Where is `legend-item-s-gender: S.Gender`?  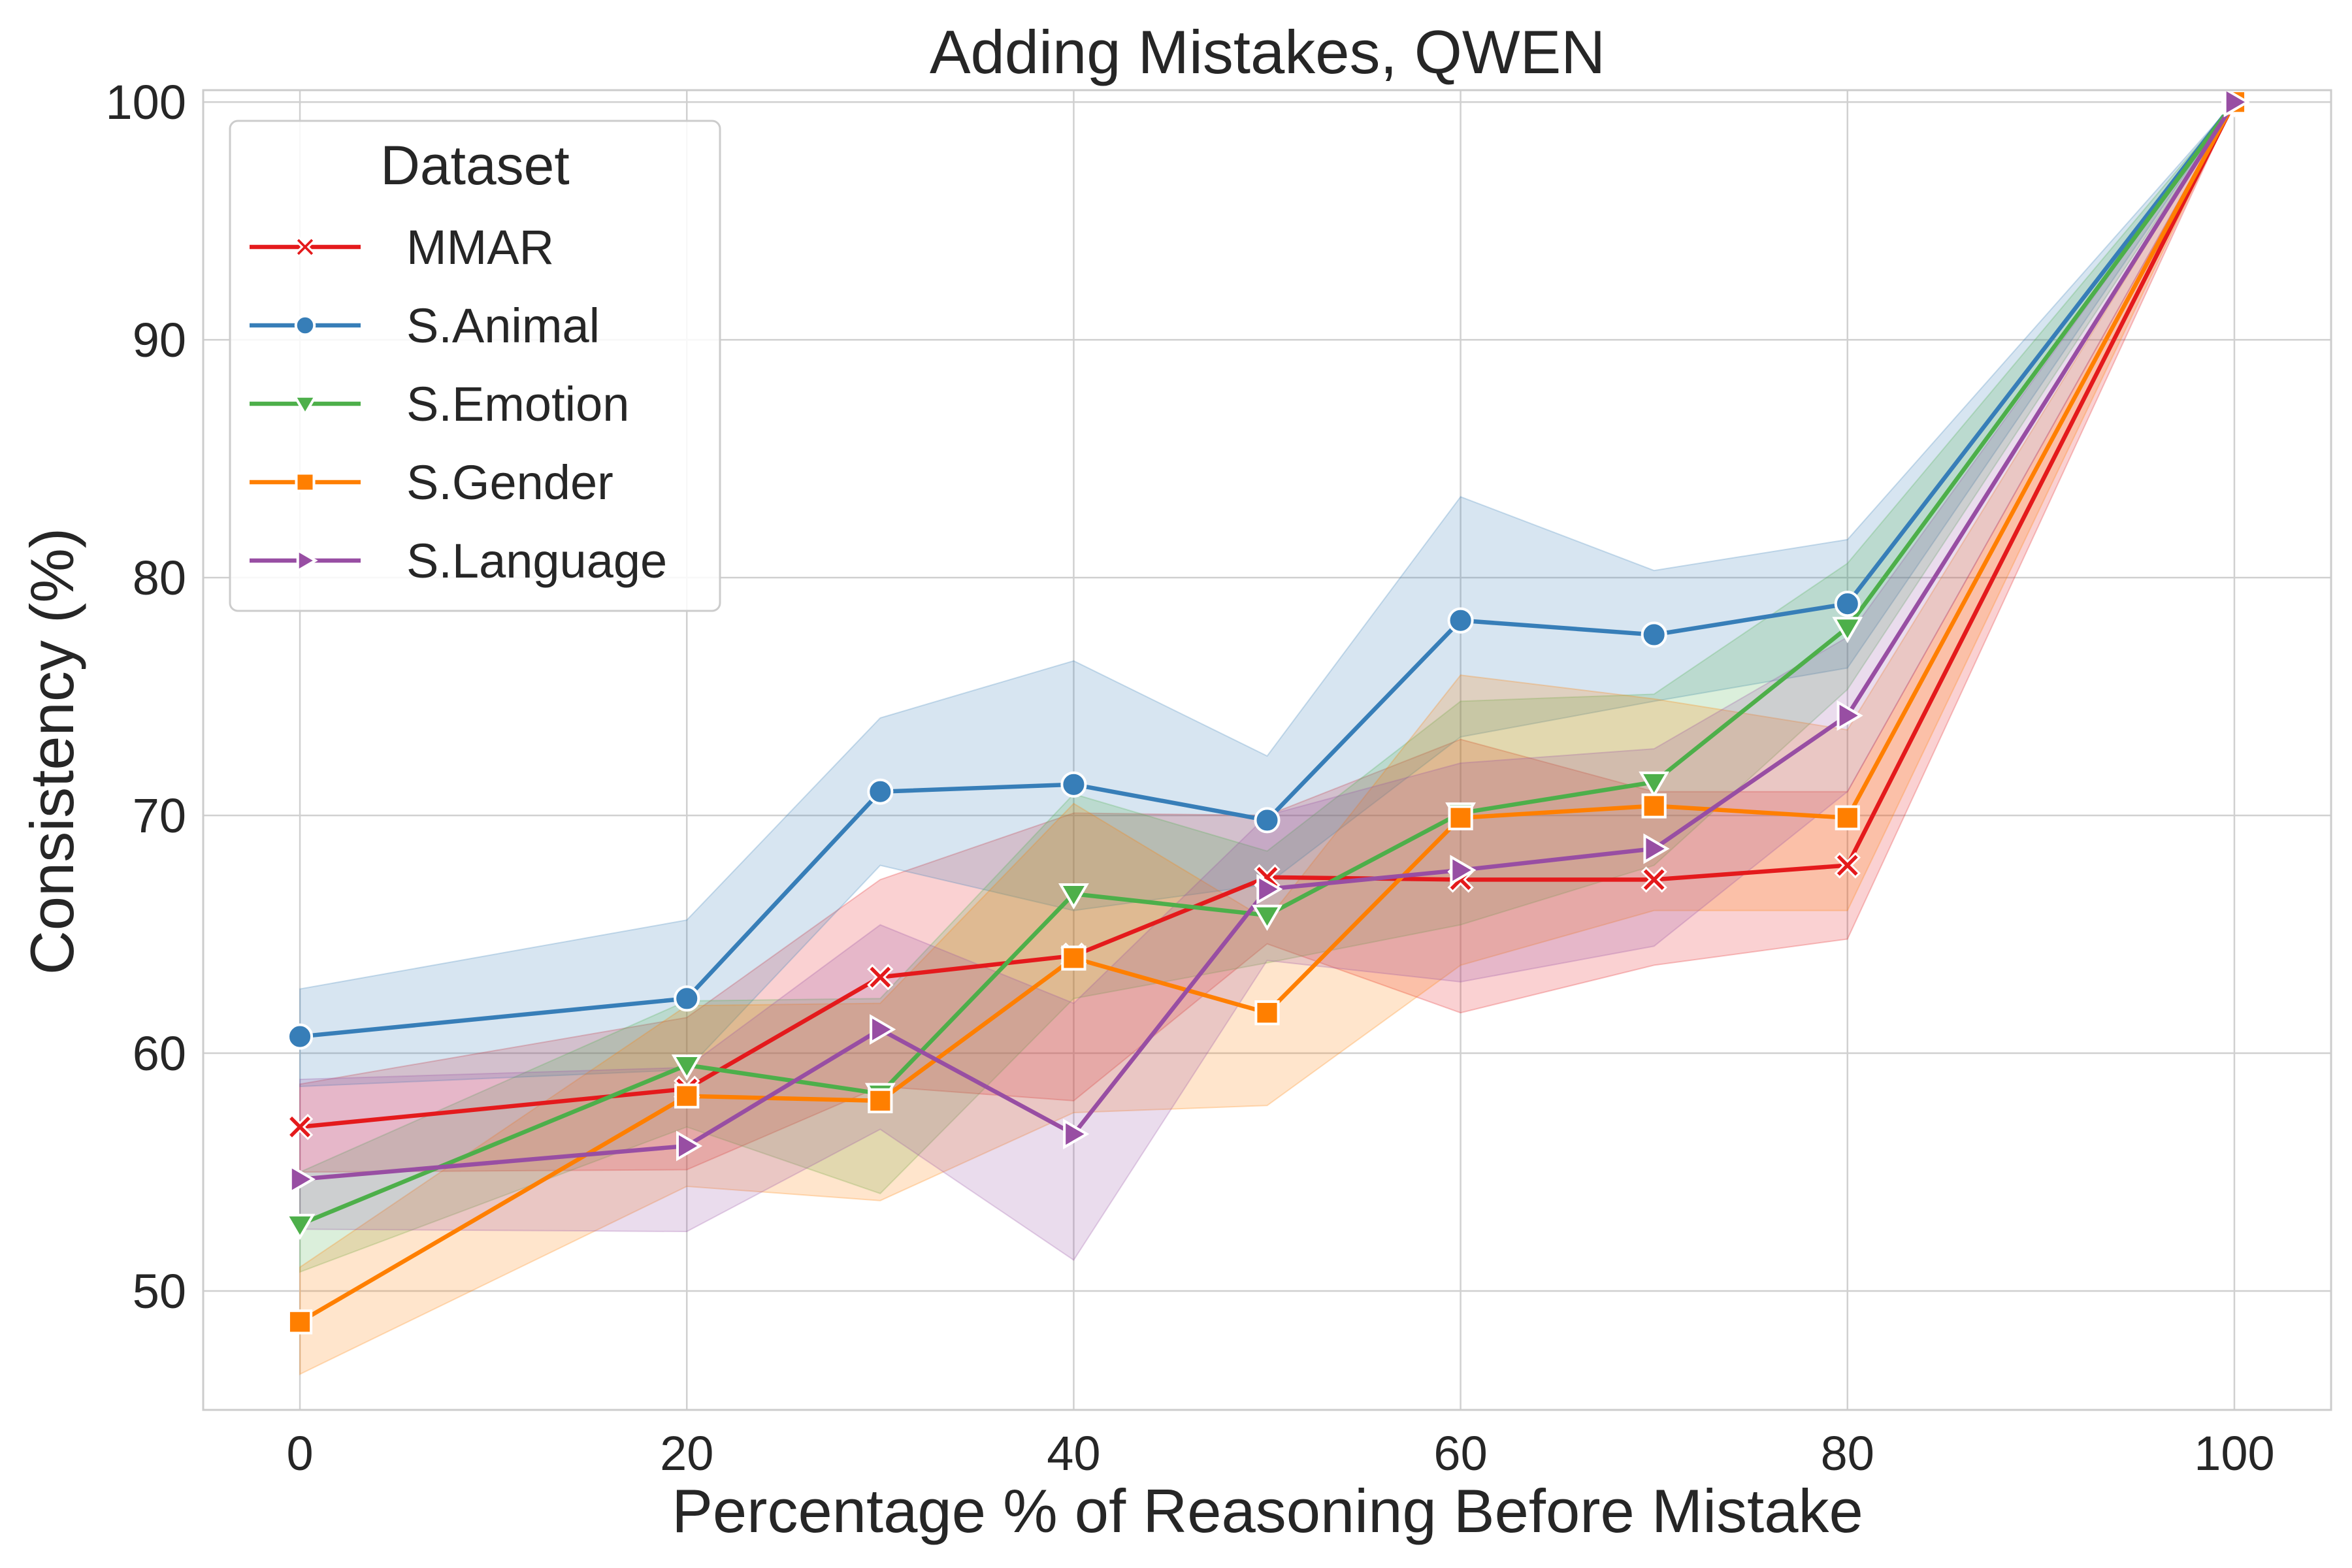 legend-item-s-gender: S.Gender is located at coordinates (431, 482).